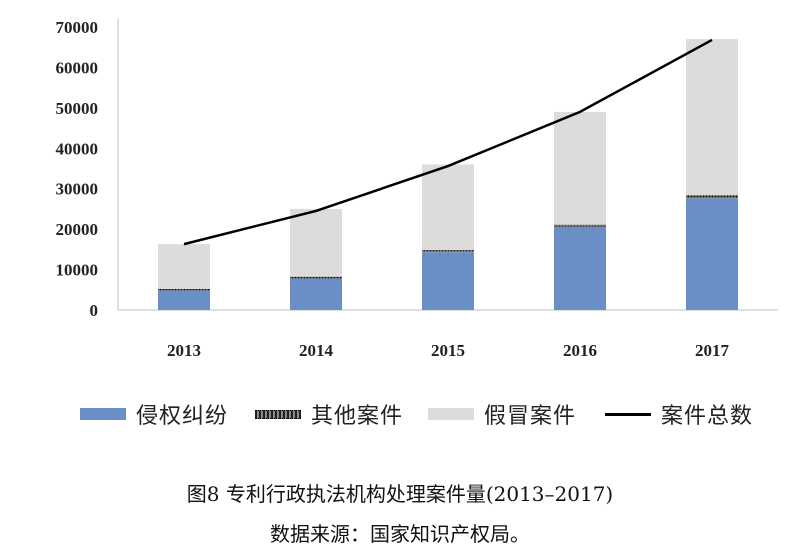  Describe the element at coordinates (77, 148) in the screenshot. I see `y-tick-label-40000: 40000` at that location.